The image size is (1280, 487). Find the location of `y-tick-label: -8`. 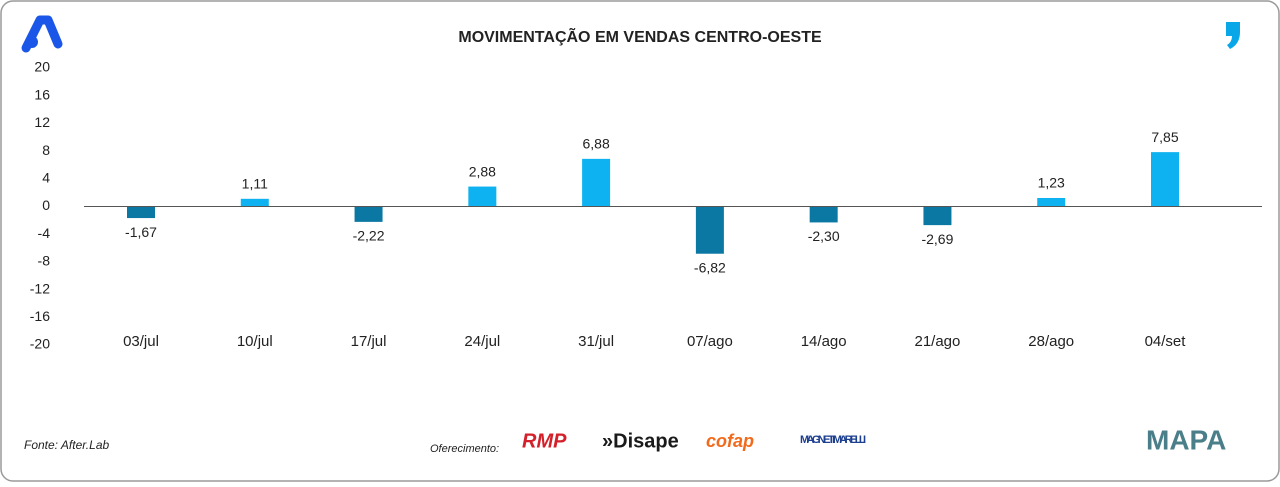

y-tick-label: -8 is located at coordinates (44, 261).